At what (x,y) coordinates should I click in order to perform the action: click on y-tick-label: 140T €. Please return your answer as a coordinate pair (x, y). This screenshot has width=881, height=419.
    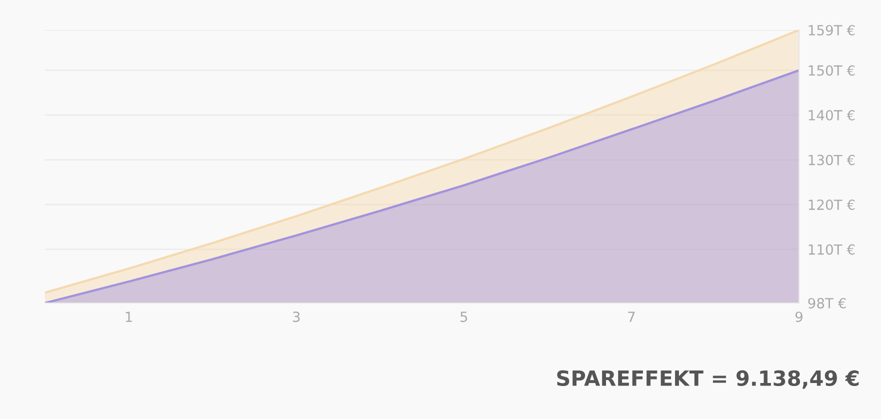
    Looking at the image, I should click on (831, 115).